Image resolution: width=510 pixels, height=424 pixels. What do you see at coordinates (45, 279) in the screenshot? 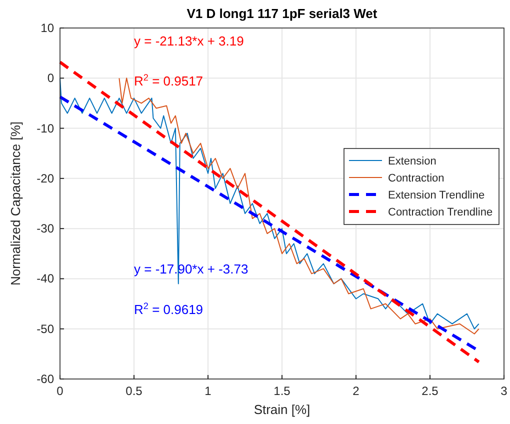
I see `y-tick-label: -40` at bounding box center [45, 279].